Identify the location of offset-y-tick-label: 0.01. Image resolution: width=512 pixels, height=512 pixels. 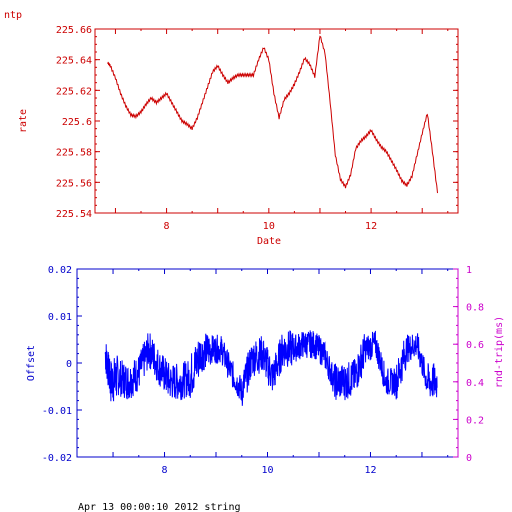
(60, 317).